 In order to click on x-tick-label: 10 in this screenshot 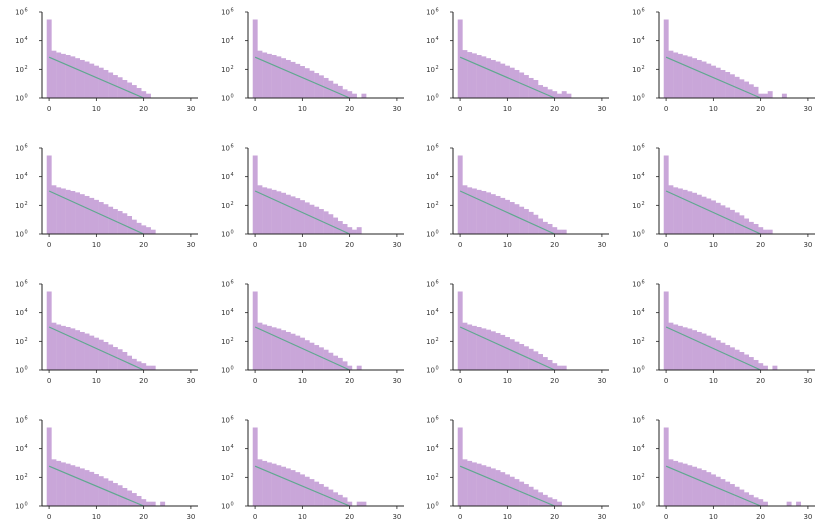, I will do `click(302, 245)`.